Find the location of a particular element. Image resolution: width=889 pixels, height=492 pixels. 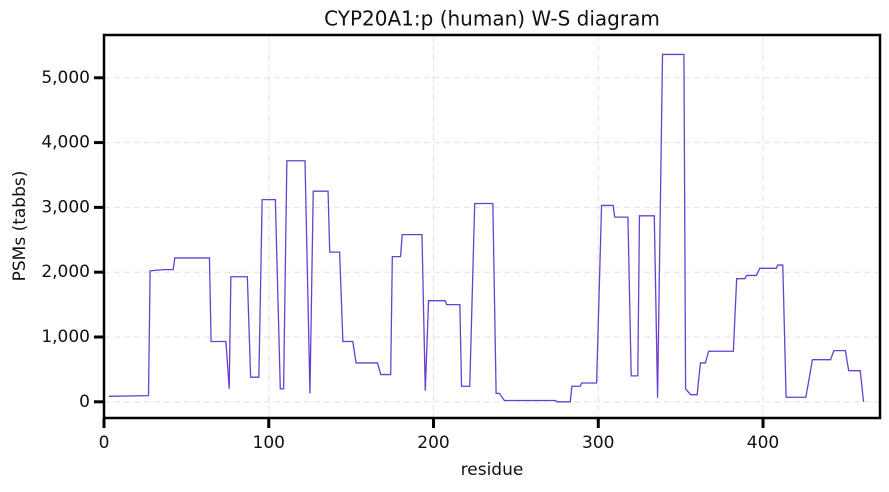

y-tick-label: 5,000 is located at coordinates (65, 78).